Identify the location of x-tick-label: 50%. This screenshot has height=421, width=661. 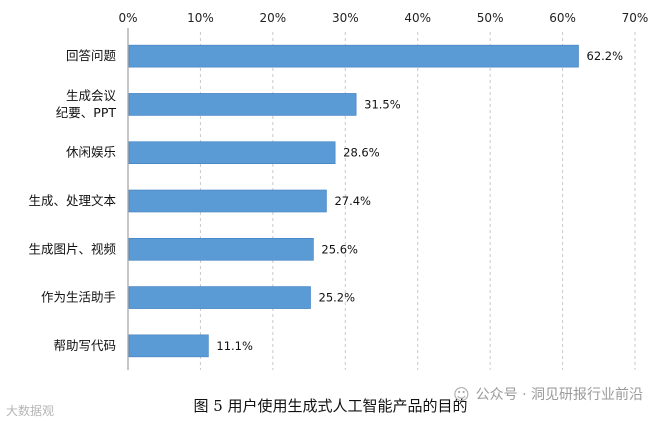
(490, 18).